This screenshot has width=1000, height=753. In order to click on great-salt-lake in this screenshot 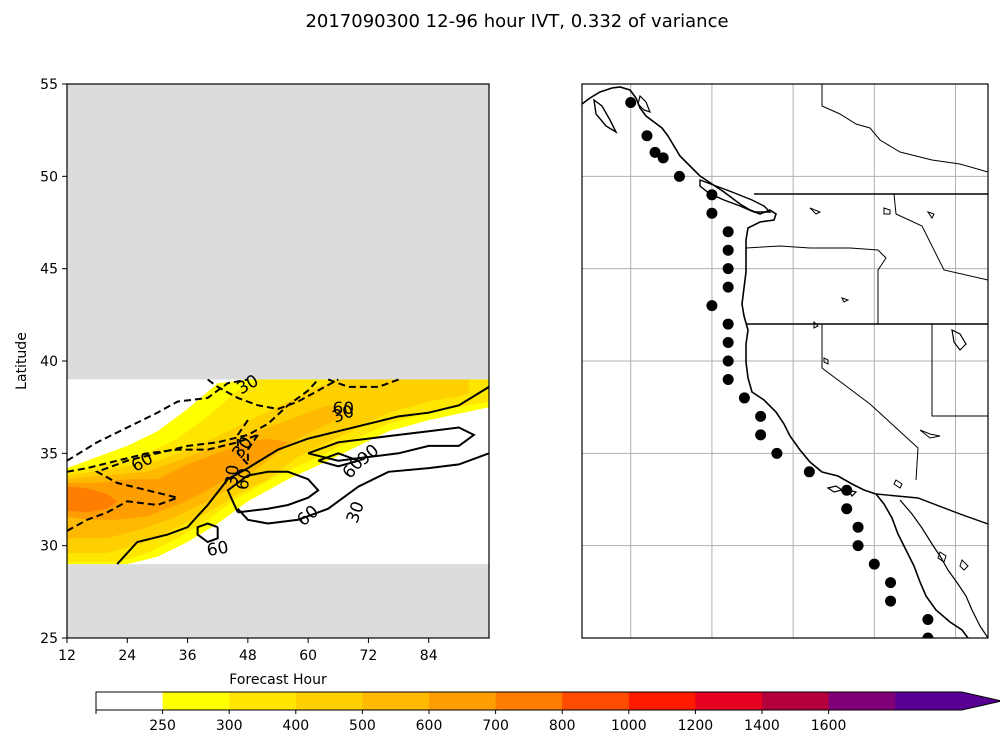, I will do `click(959, 339)`.